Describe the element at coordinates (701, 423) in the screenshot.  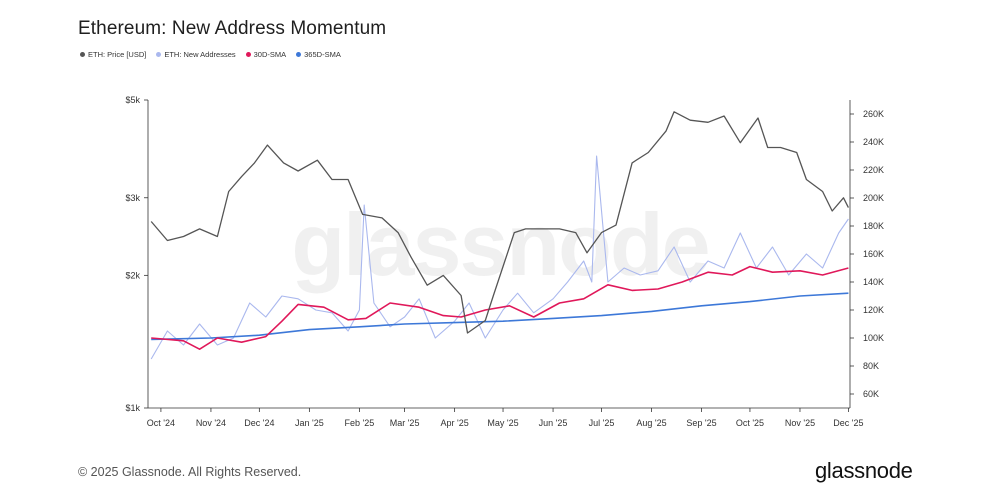
I see `x-tick-label: Sep '25` at that location.